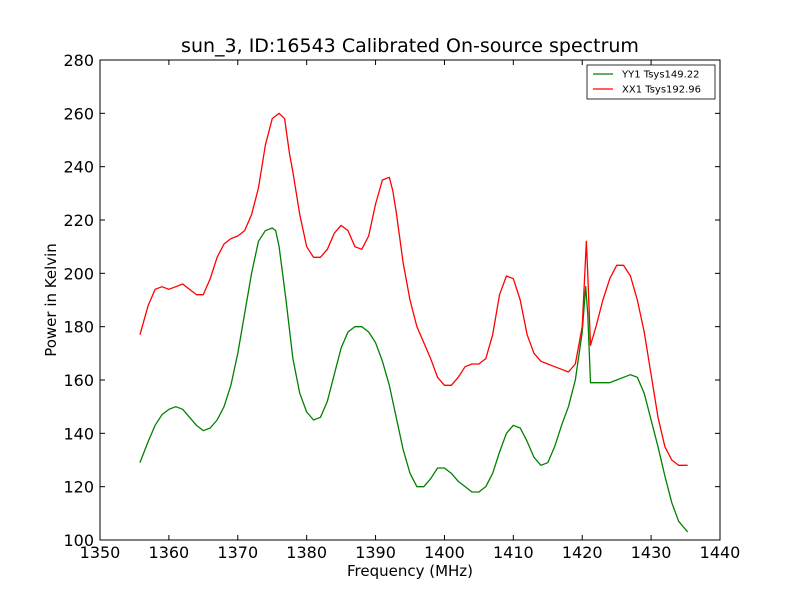 Image resolution: width=800 pixels, height=600 pixels. Describe the element at coordinates (513, 552) in the screenshot. I see `x-tick-label: 1410` at that location.